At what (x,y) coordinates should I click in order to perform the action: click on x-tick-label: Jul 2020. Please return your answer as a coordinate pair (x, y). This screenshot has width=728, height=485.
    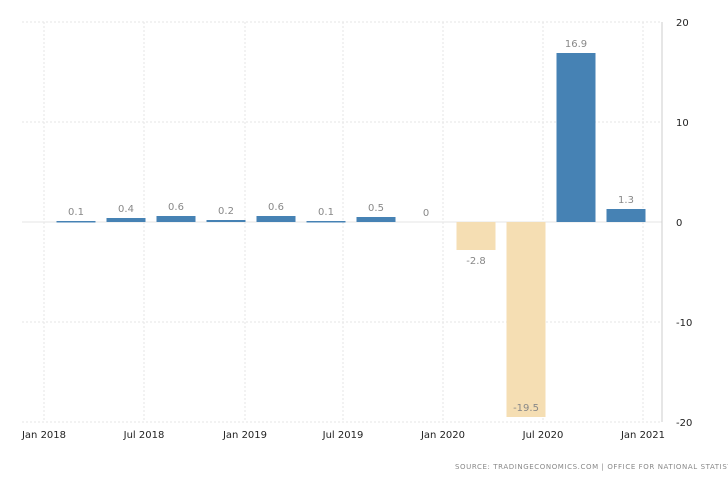
    Looking at the image, I should click on (543, 435).